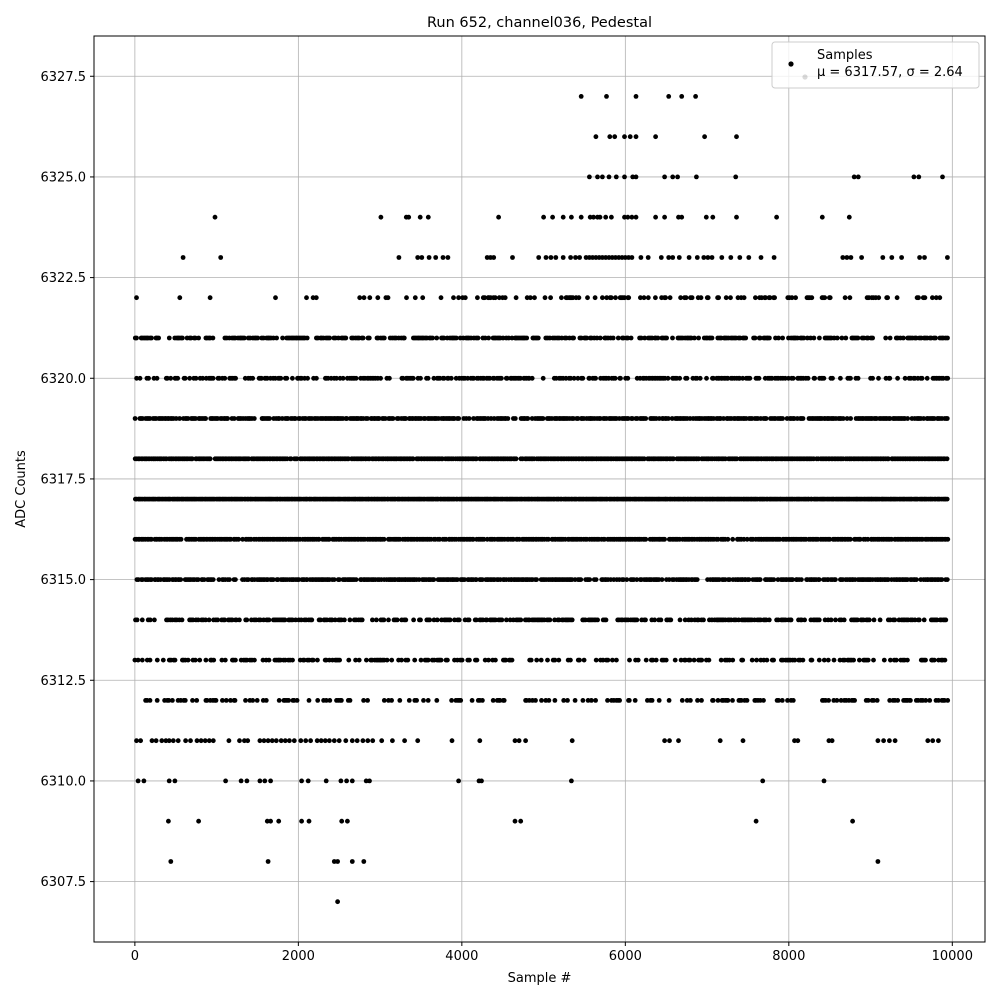 The width and height of the screenshot is (1000, 1000). What do you see at coordinates (875, 65) in the screenshot?
I see `legend-box` at bounding box center [875, 65].